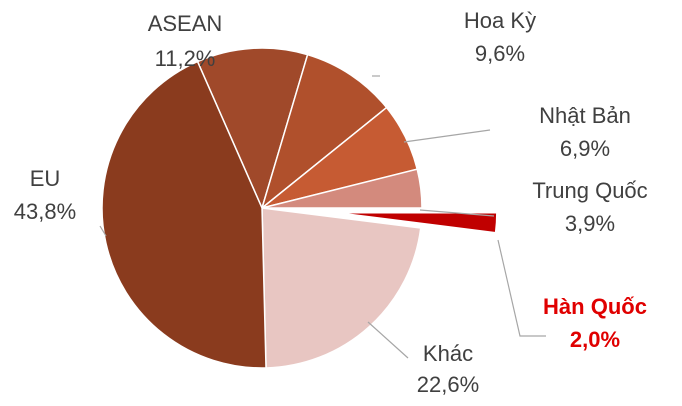 Image resolution: width=682 pixels, height=406 pixels. What do you see at coordinates (590, 223) in the screenshot?
I see `slice-value-label: 3,9%` at bounding box center [590, 223].